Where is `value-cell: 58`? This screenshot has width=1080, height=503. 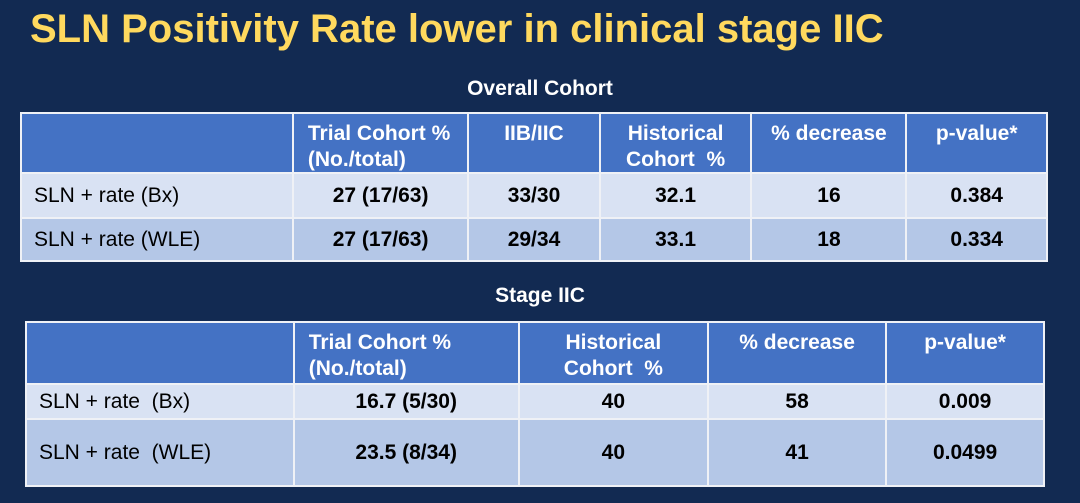 value-cell: 58 is located at coordinates (797, 401).